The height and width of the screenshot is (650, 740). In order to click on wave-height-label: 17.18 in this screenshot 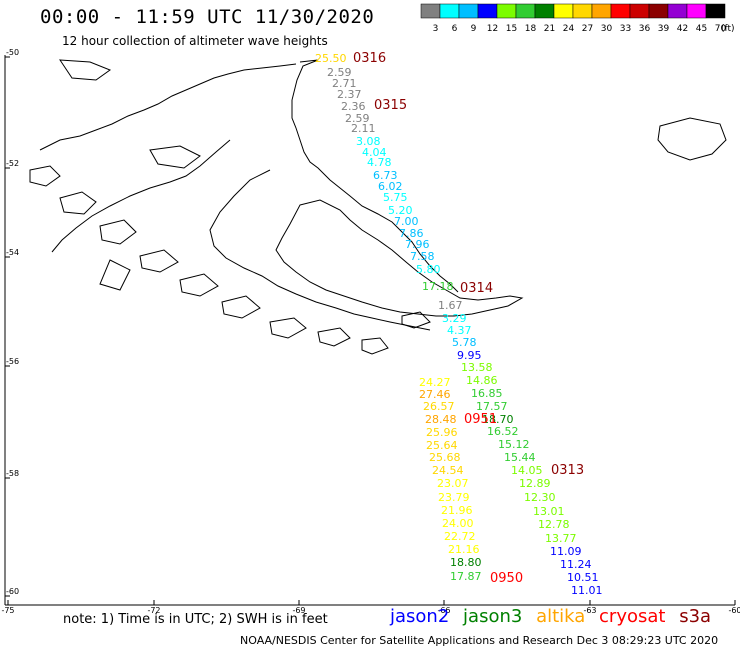, I will do `click(438, 286)`.